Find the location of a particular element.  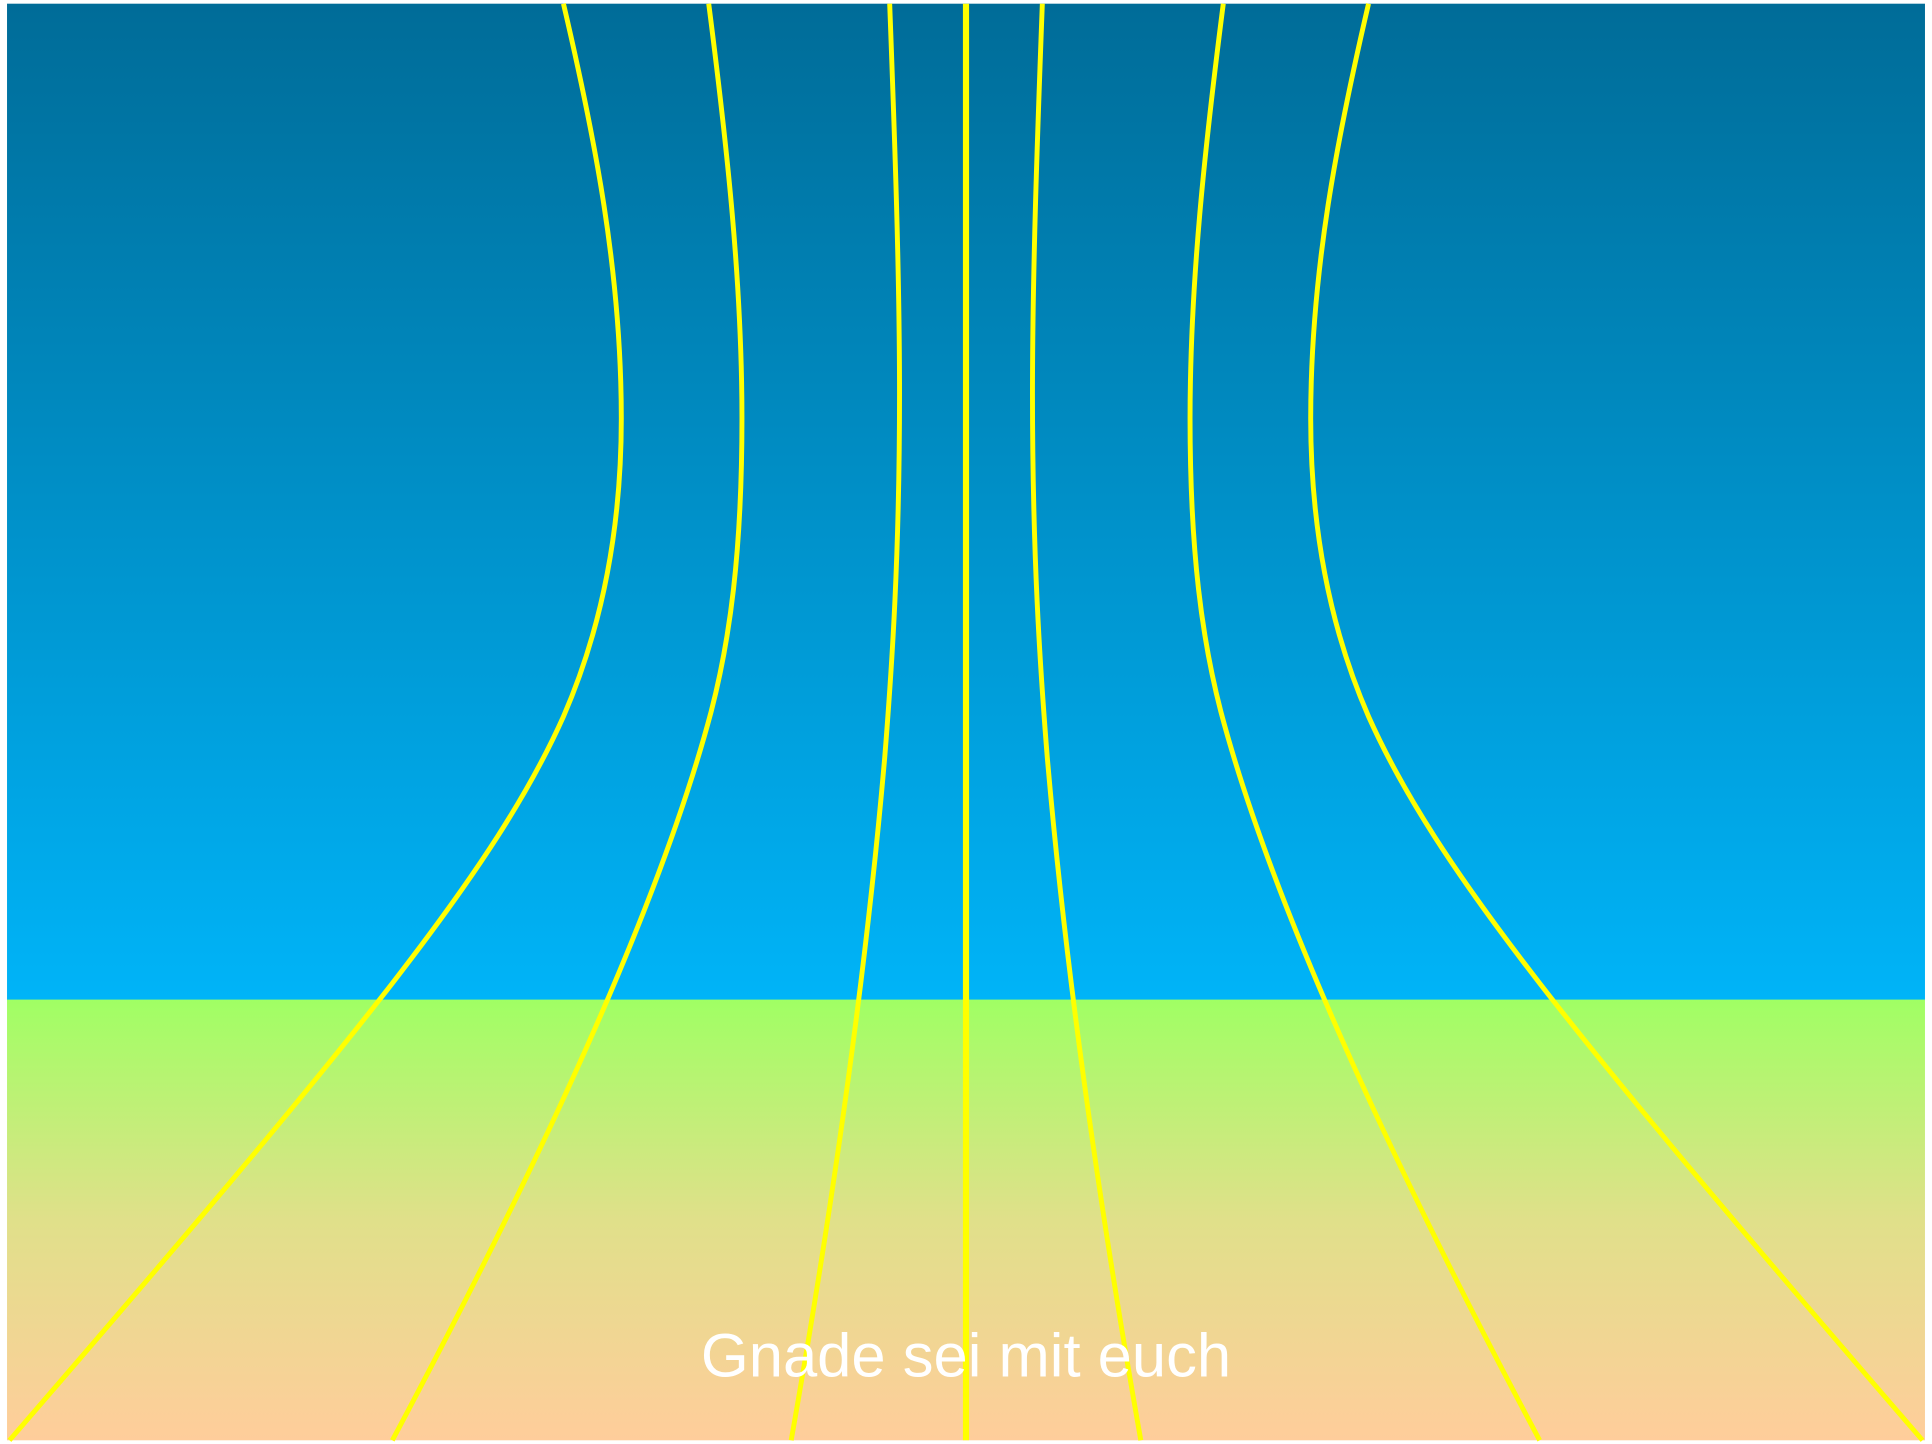

caption: Gnade sei mit euch is located at coordinates (966, 1355).